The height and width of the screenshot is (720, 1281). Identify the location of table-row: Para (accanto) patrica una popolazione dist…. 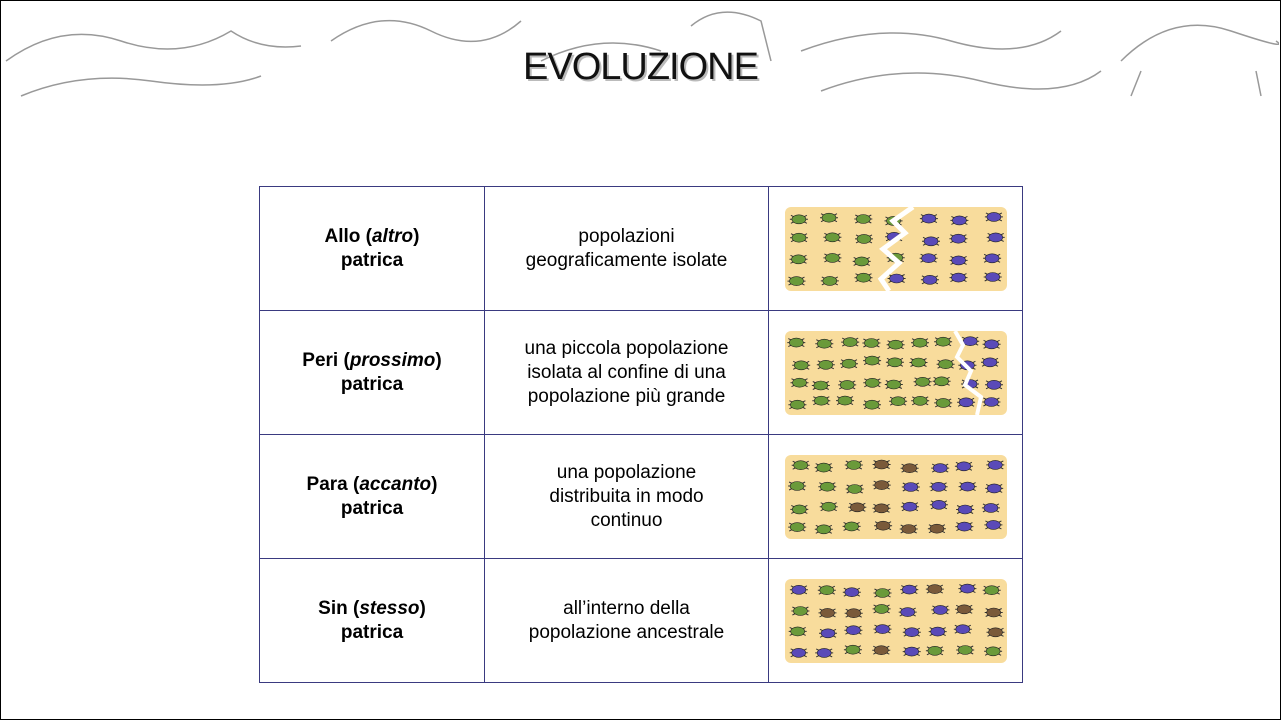
(641, 496).